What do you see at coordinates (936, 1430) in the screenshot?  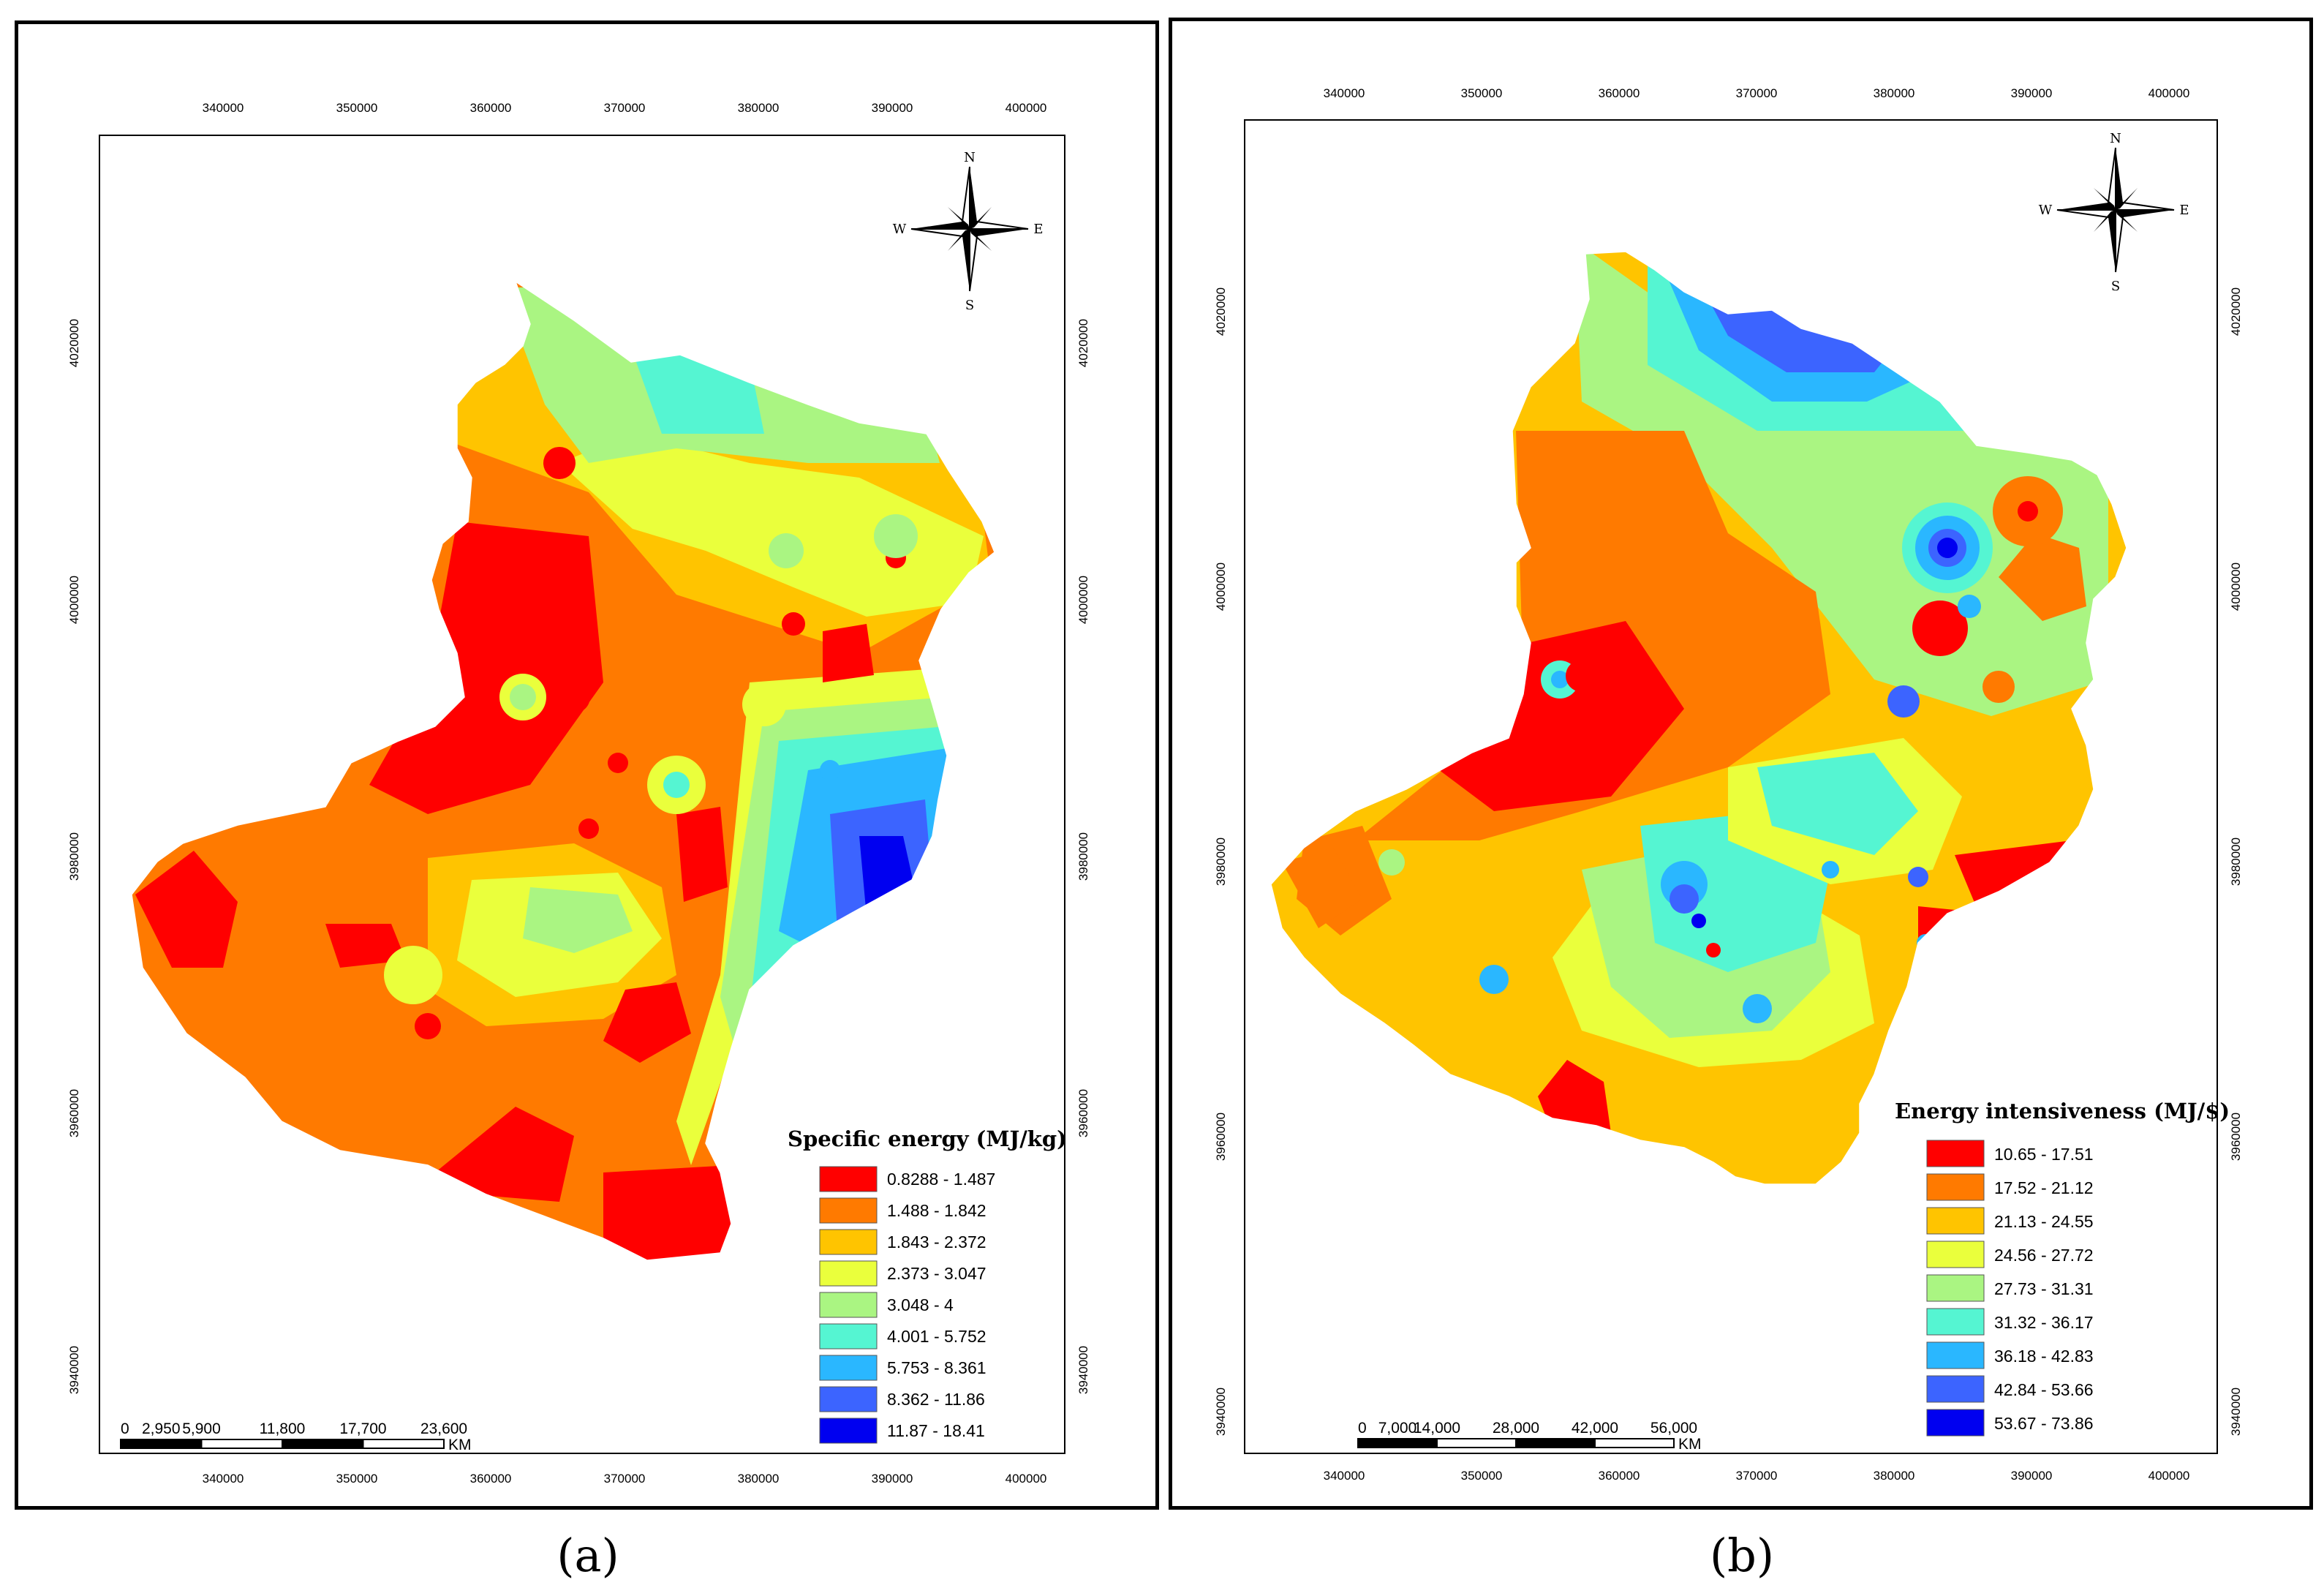 I see `legend-label: 11.87 - 18.41` at bounding box center [936, 1430].